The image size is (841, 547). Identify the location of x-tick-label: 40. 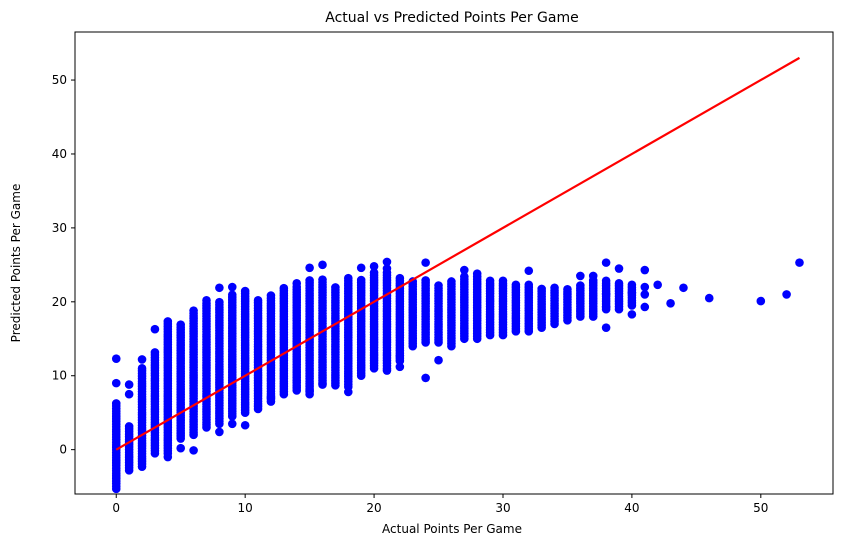
(631, 508).